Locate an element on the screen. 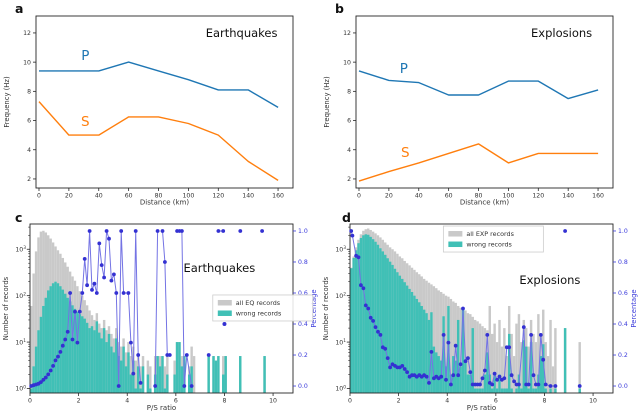  x-tick-label: 120 is located at coordinates (538, 196).